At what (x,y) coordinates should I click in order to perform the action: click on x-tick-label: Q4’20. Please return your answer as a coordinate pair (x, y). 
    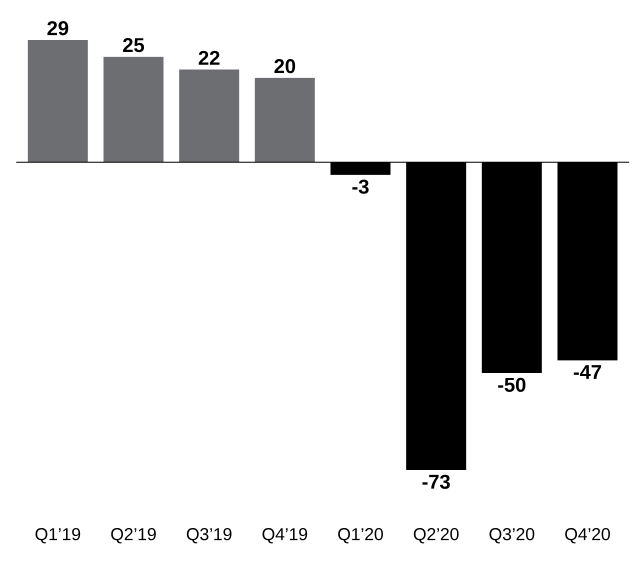
    Looking at the image, I should click on (587, 536).